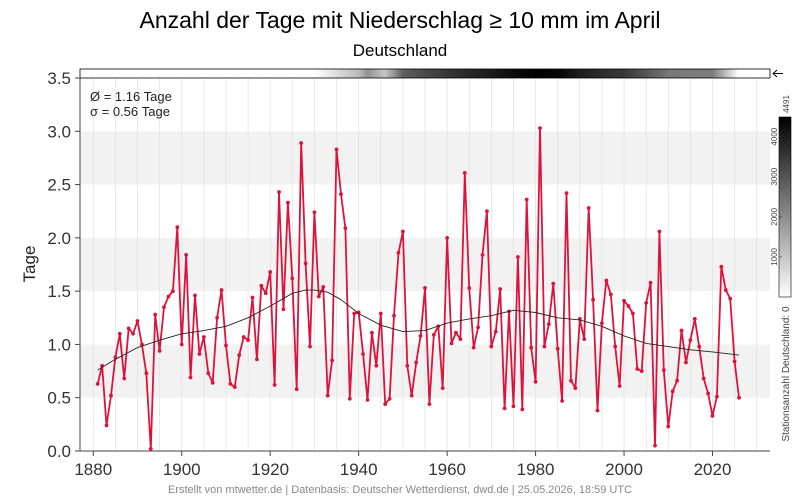 The width and height of the screenshot is (800, 500). Describe the element at coordinates (786, 374) in the screenshot. I see `station-legend-title: Stationsanzahl Deutschland: 0` at that location.